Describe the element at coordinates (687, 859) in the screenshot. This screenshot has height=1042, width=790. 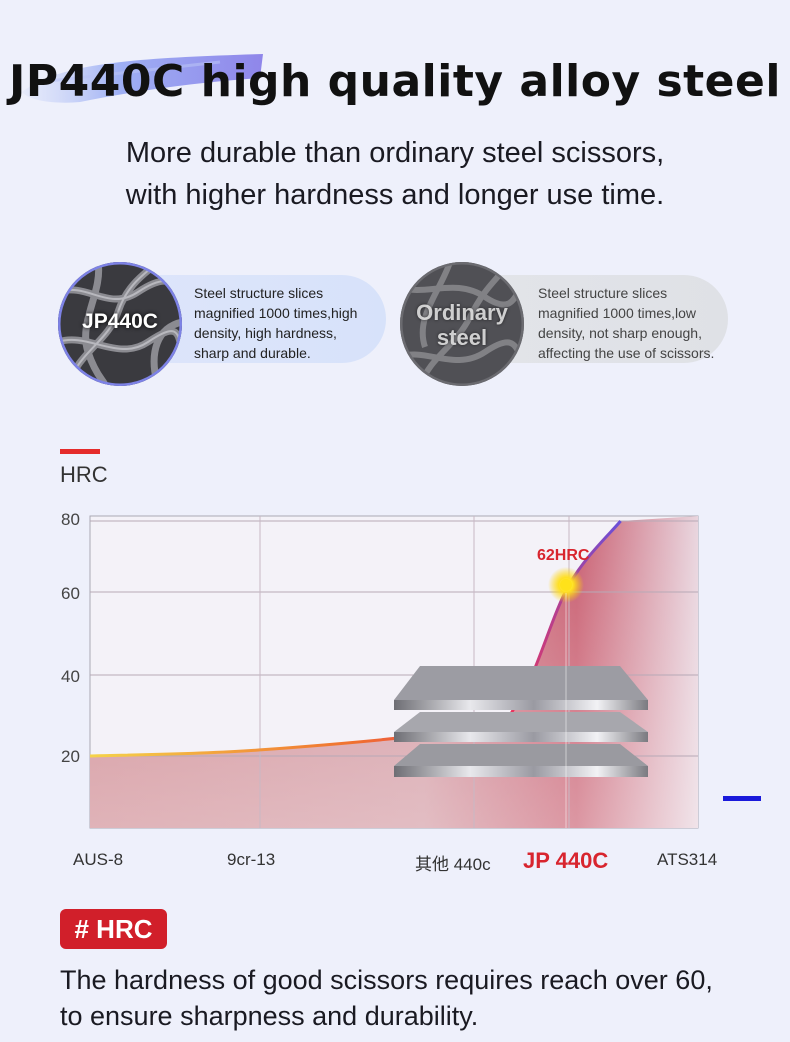
I see `x-tick-label: ATS314` at that location.